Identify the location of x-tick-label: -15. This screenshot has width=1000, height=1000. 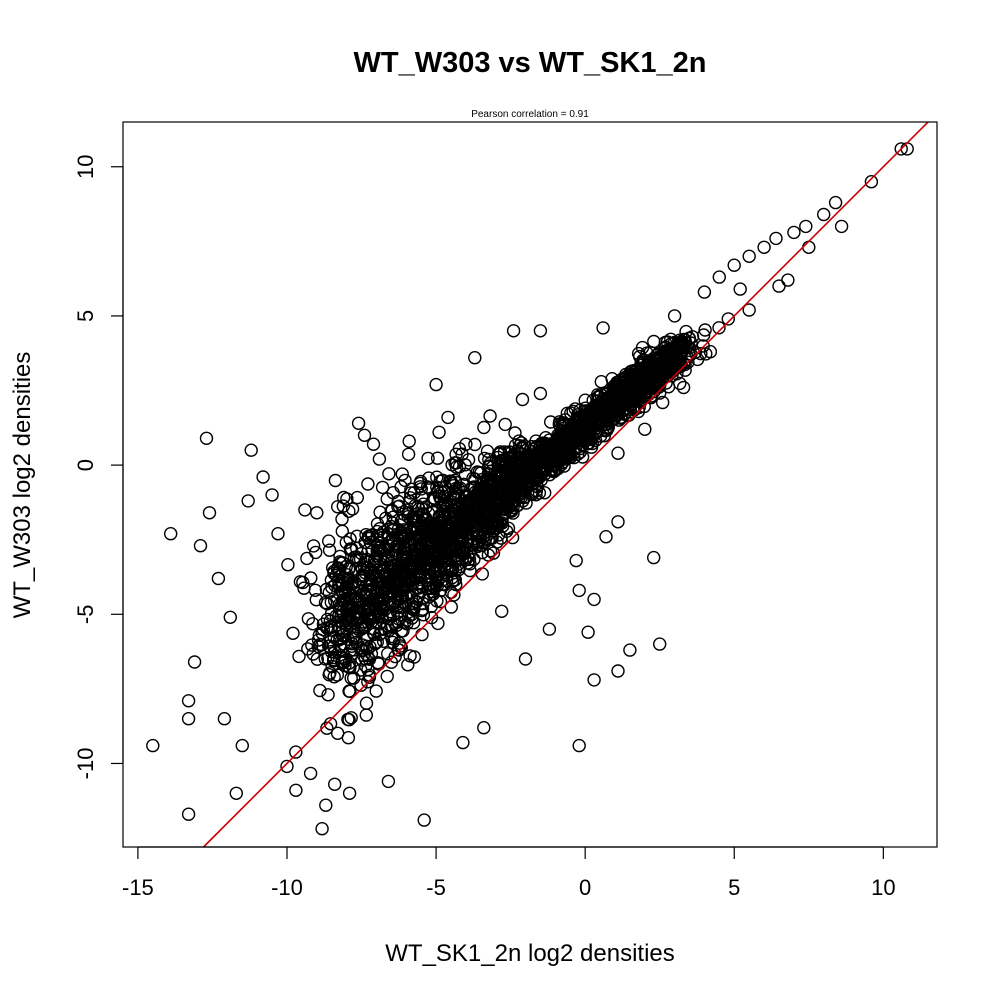
(138, 887).